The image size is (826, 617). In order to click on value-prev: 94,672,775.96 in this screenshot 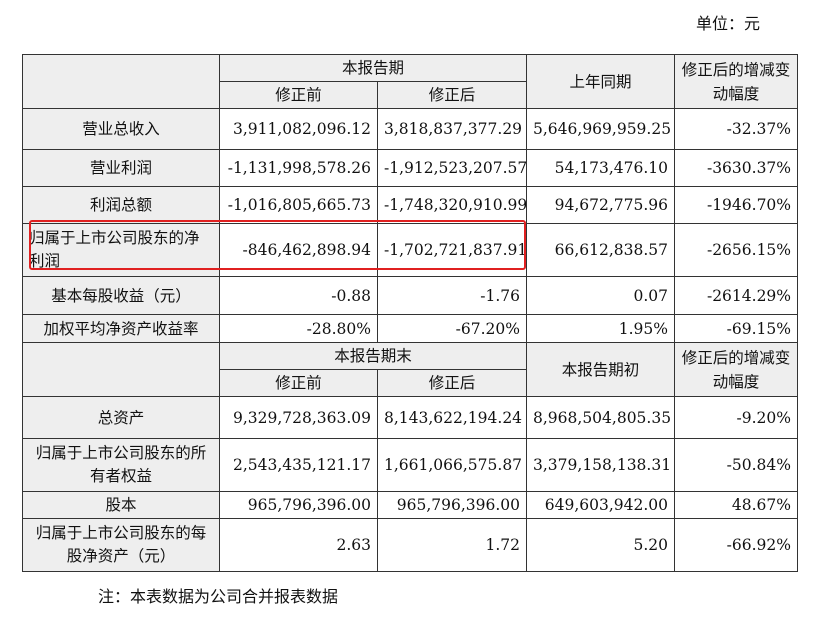, I will do `click(601, 205)`.